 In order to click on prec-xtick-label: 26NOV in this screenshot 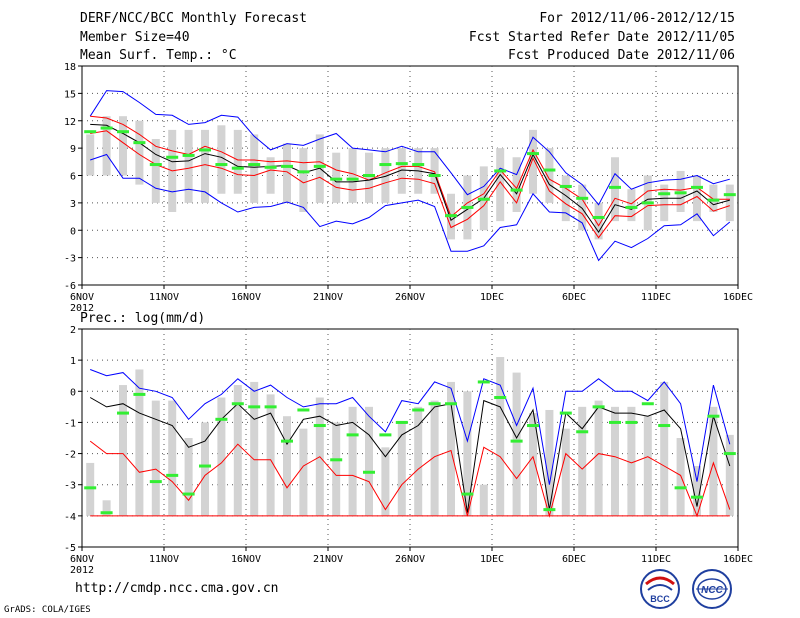, I will do `click(410, 559)`.